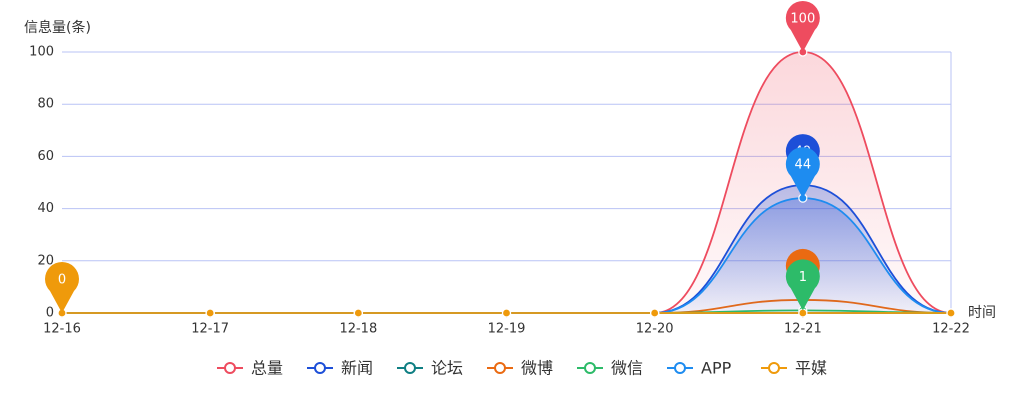 This screenshot has width=1024, height=414. I want to click on x-tick-label: 12-18, so click(358, 329).